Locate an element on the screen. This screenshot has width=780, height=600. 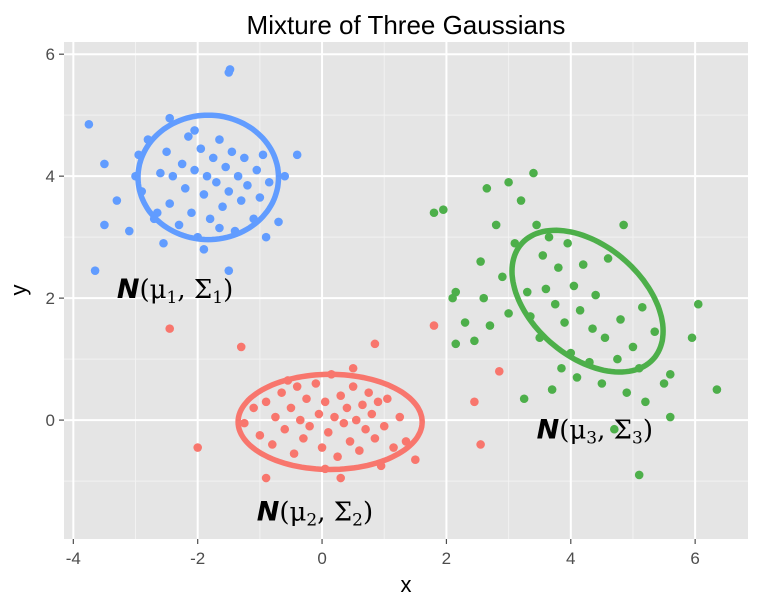
label-part: 3 is located at coordinates (591, 438).